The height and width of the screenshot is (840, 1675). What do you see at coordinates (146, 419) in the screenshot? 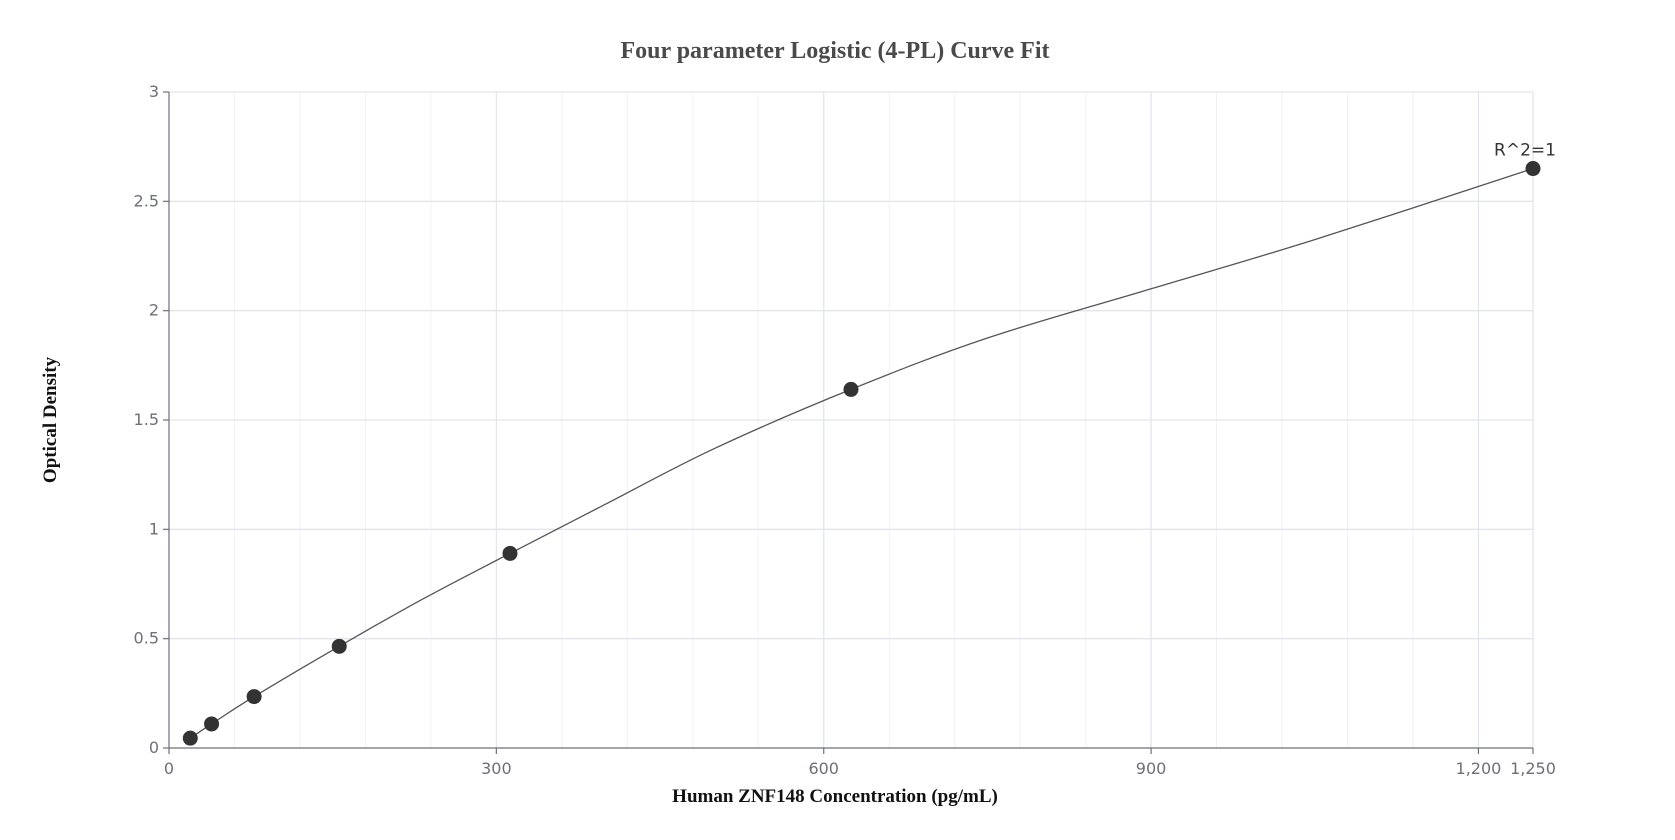
I see `y-tick-label: 1.5` at bounding box center [146, 419].